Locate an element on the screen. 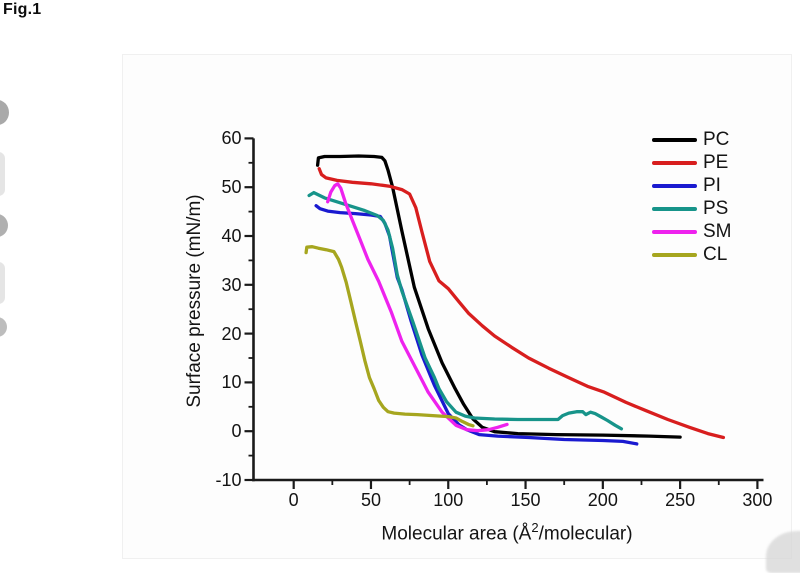 The image size is (800, 573). x-tick-label: 150 is located at coordinates (525, 500).